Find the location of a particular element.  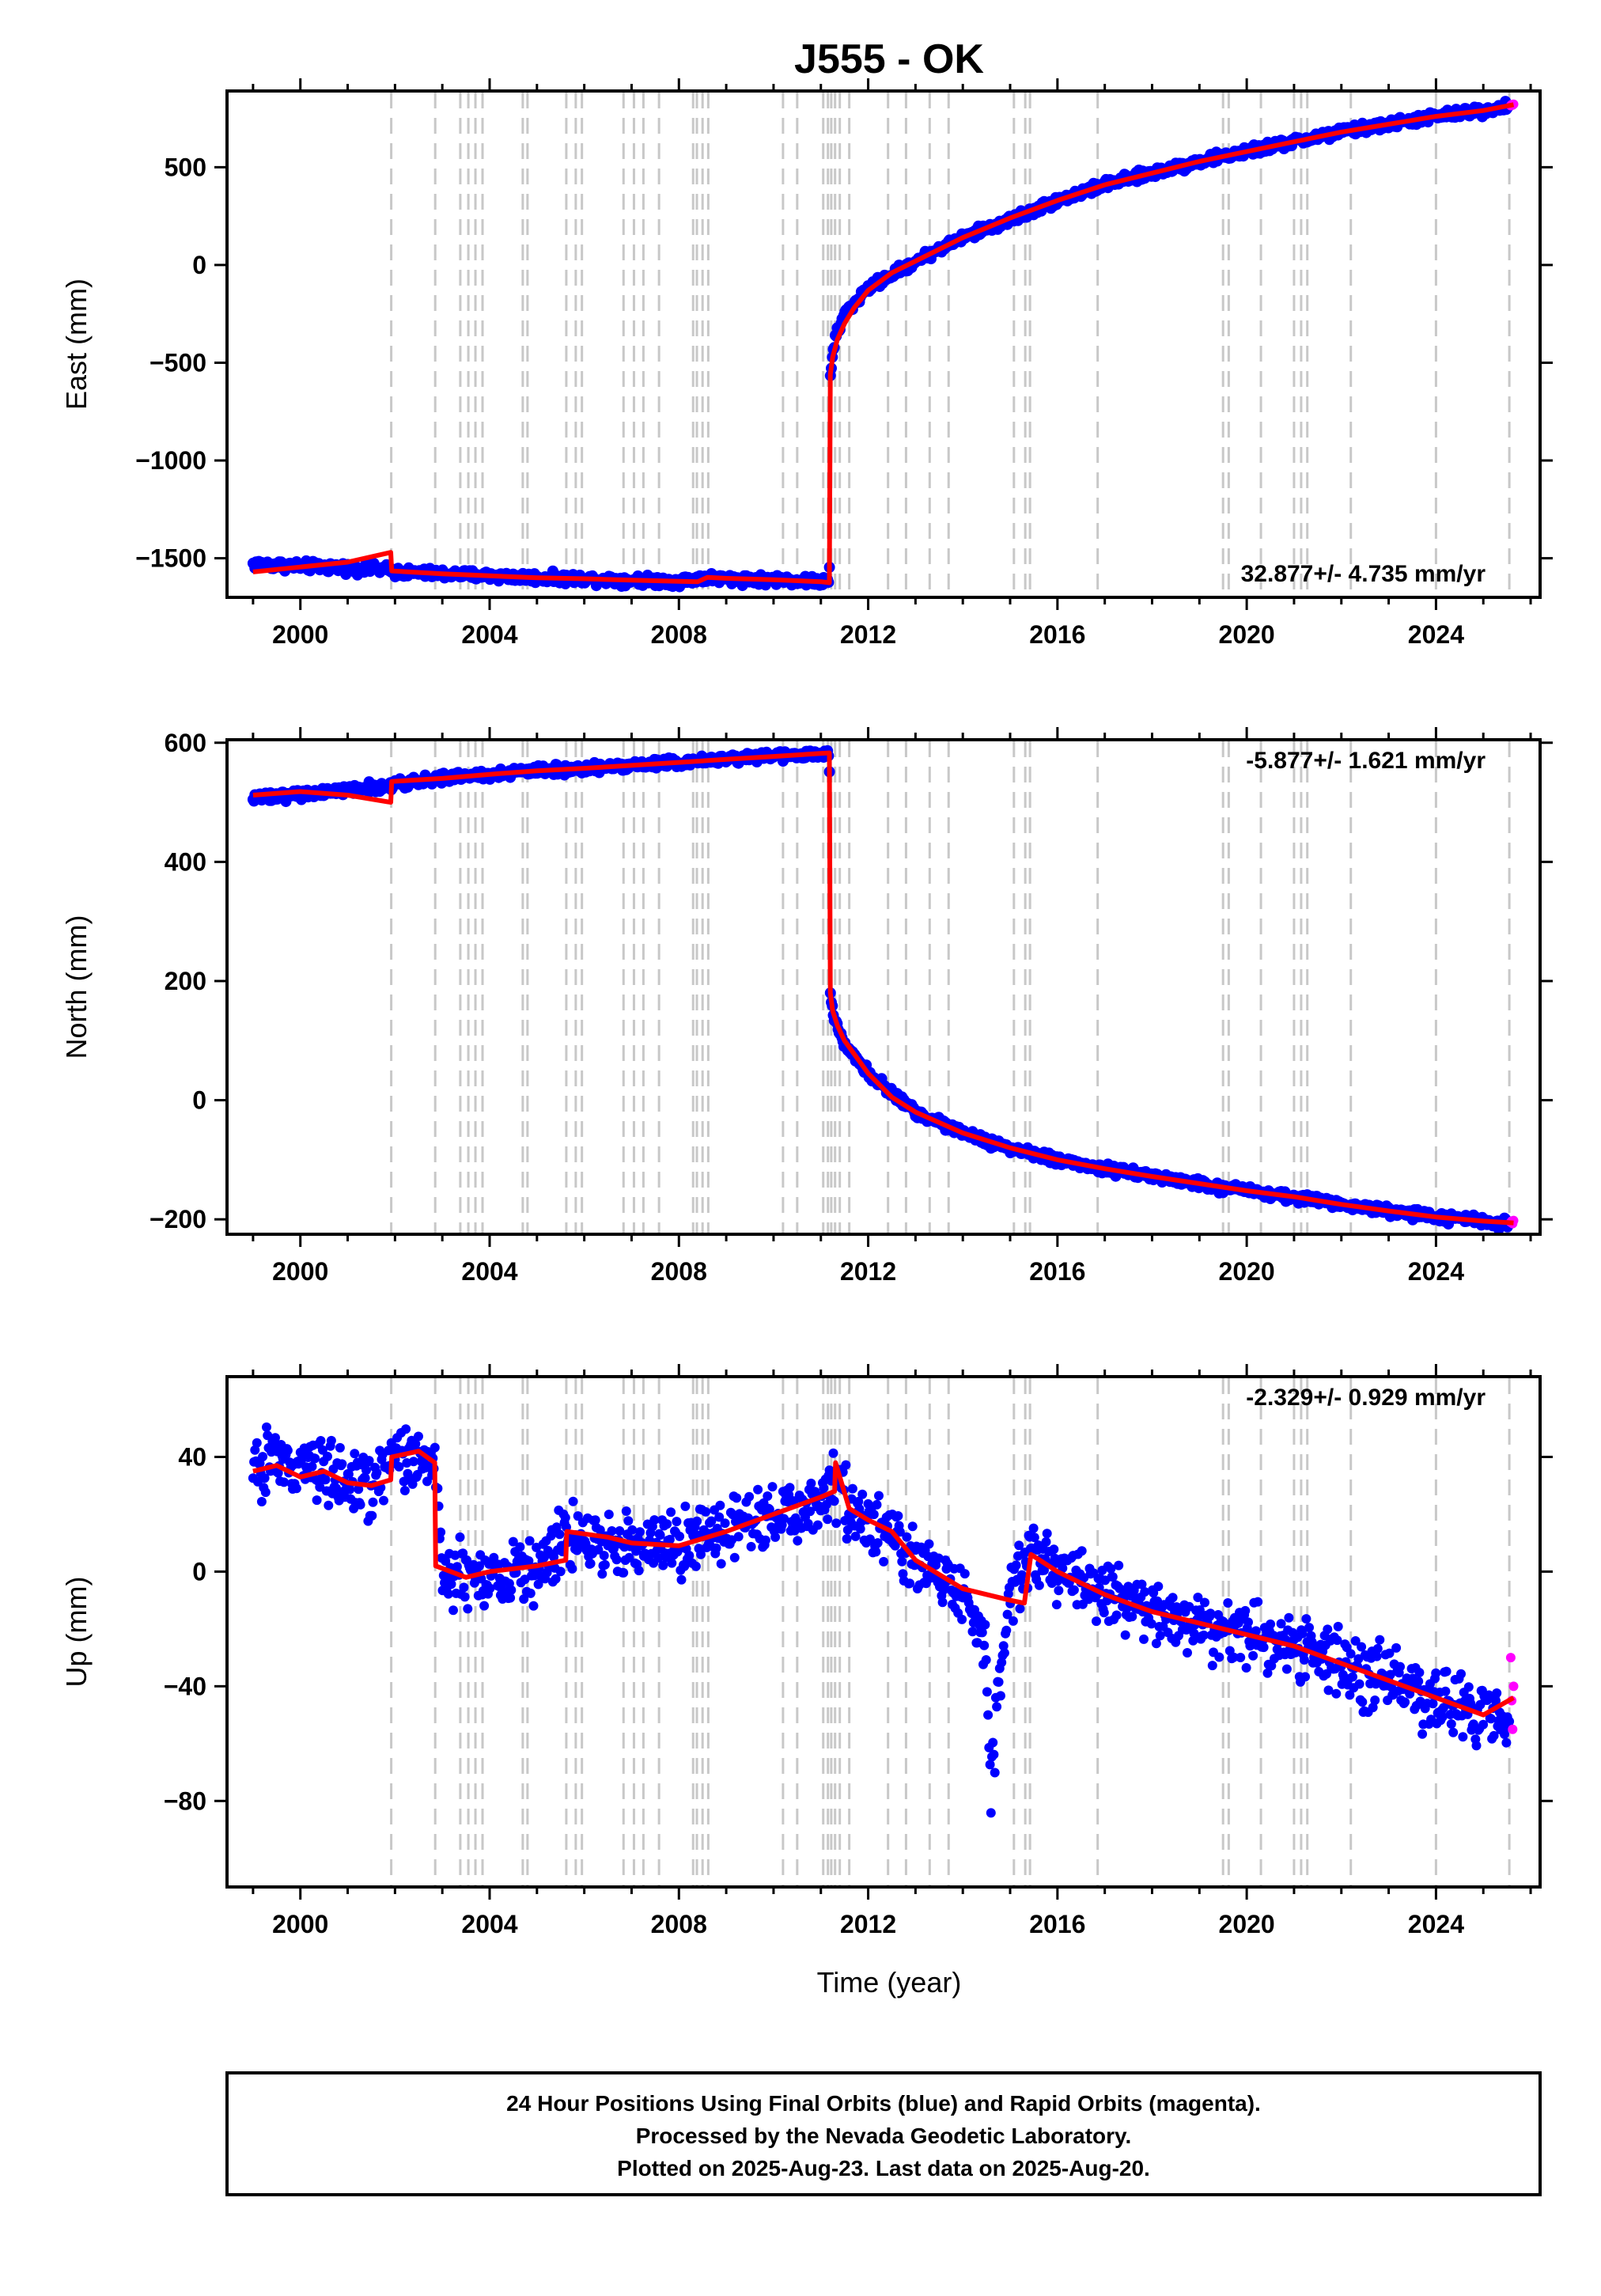

final-orbit-points is located at coordinates (882, 1620).